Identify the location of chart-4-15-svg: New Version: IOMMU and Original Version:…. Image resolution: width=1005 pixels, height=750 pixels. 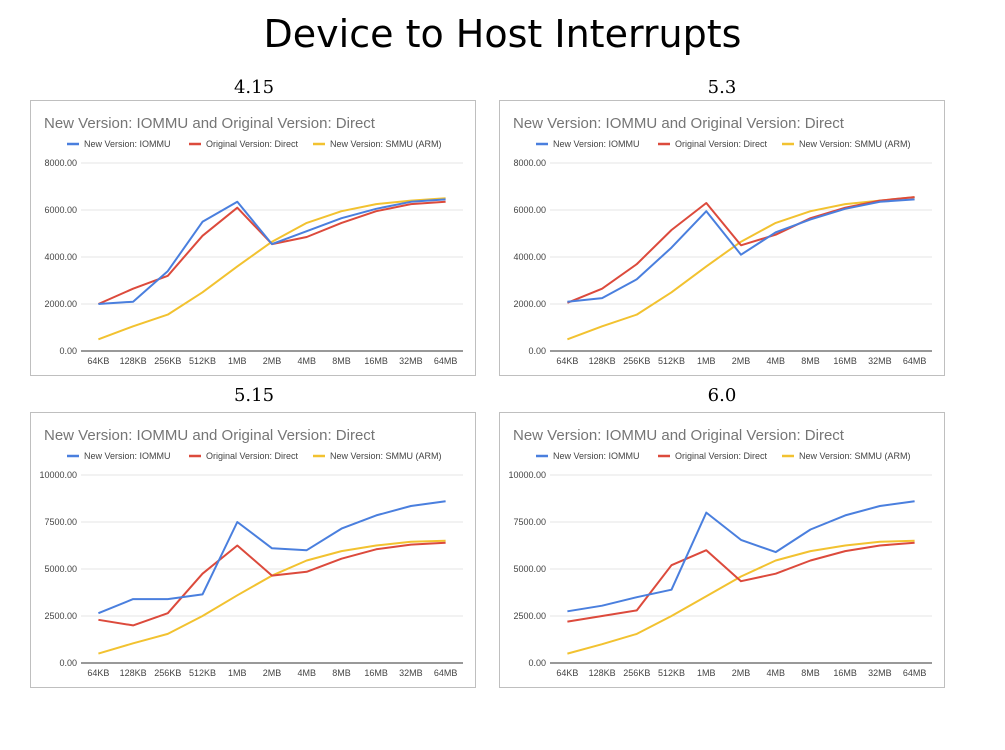
(253, 240).